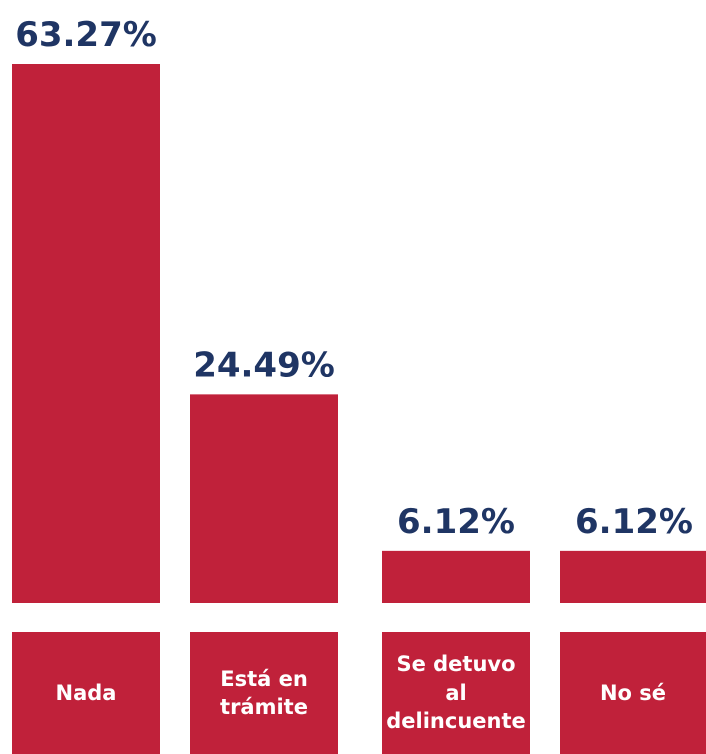  What do you see at coordinates (86, 35) in the screenshot?
I see `value-label: 63.27%` at bounding box center [86, 35].